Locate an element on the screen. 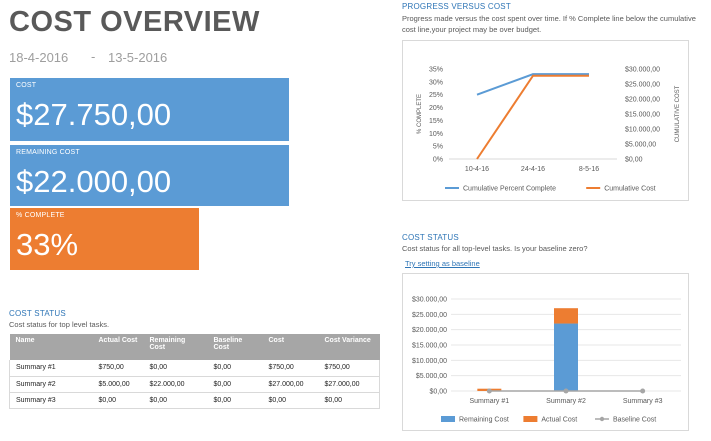 The width and height of the screenshot is (711, 441). x-tick-label: 24-4-16 is located at coordinates (533, 169).